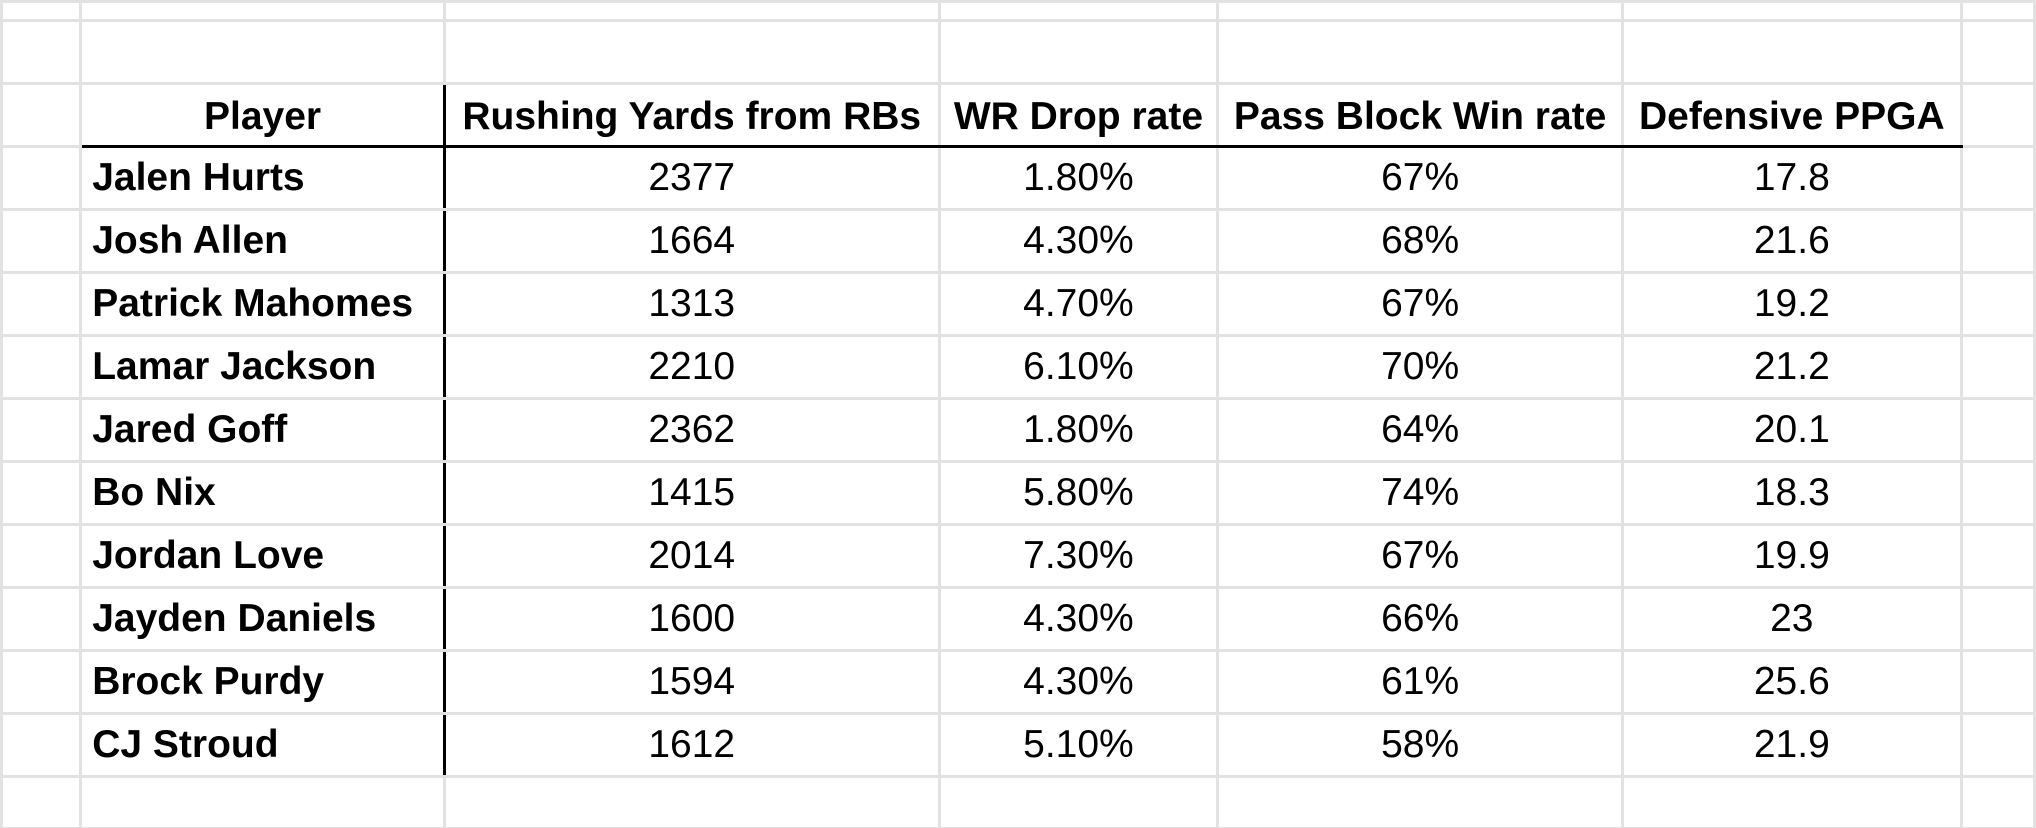  Describe the element at coordinates (691, 556) in the screenshot. I see `rushing-yards-cell: 2014` at that location.